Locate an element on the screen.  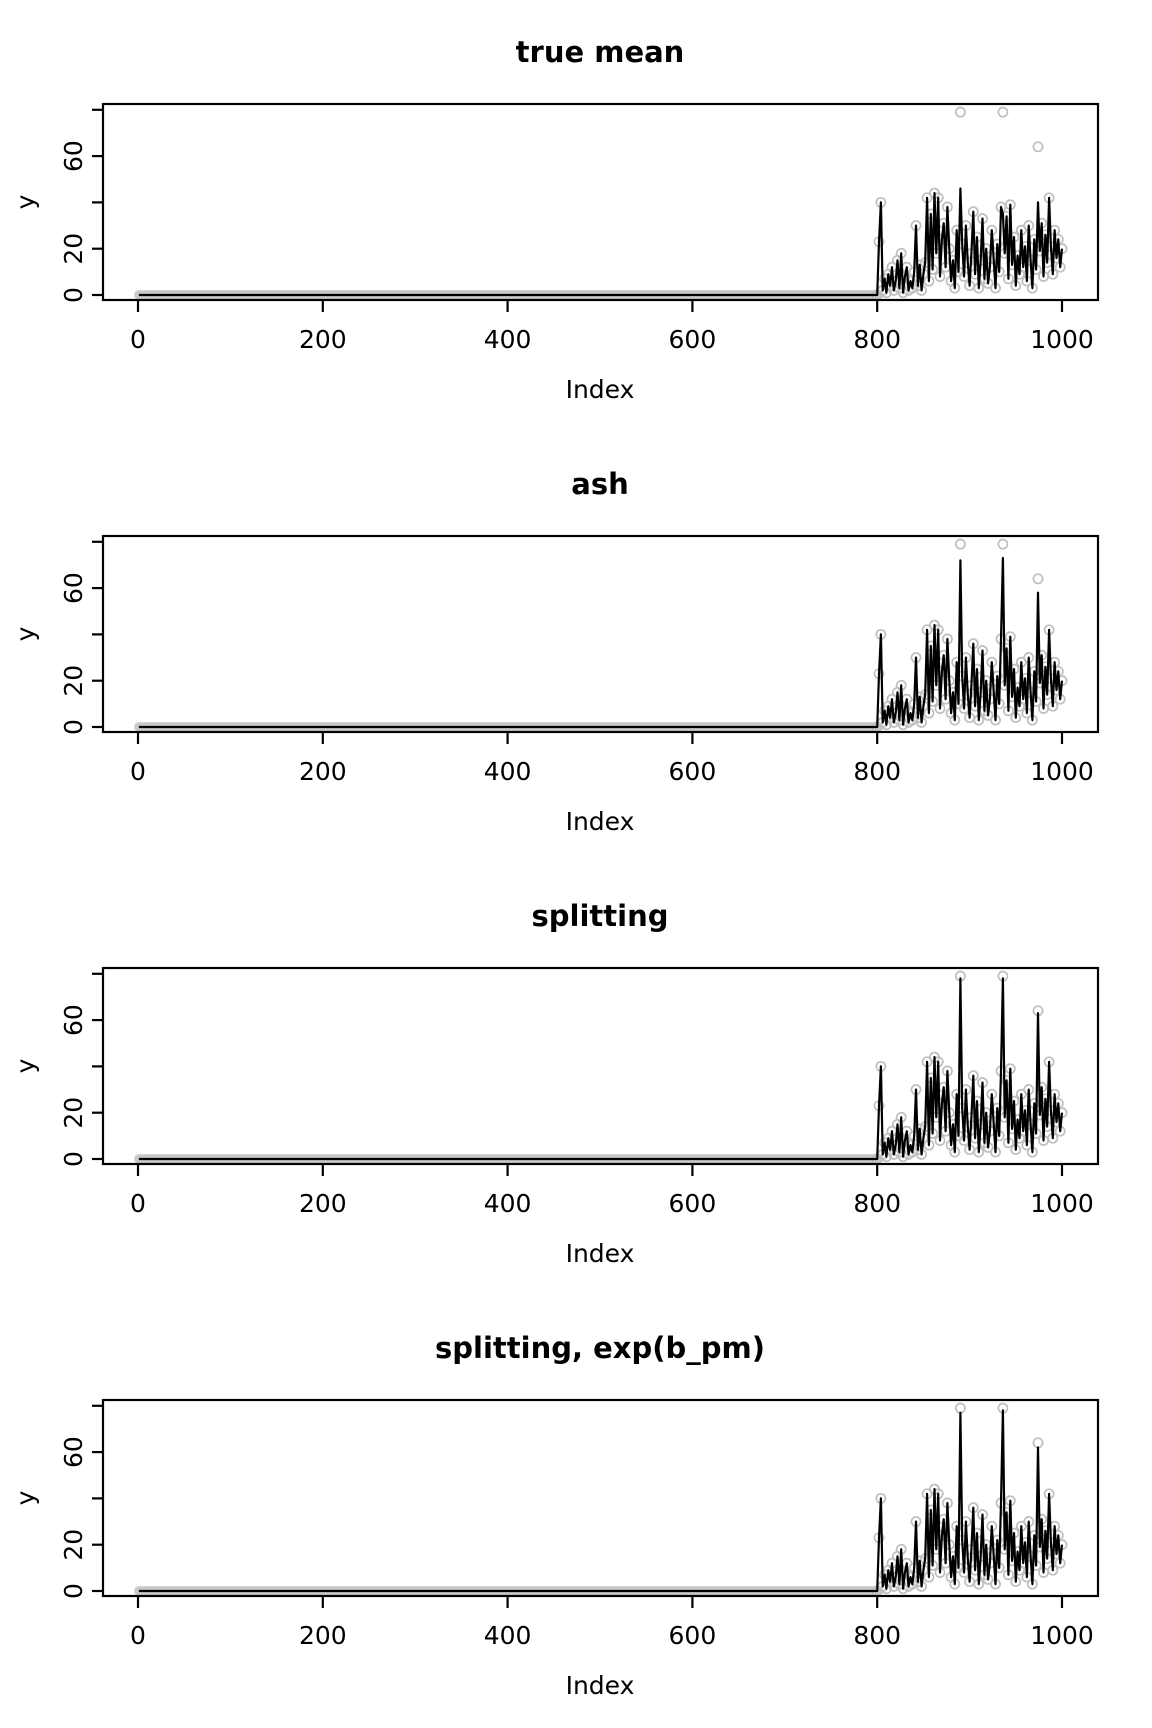
panel-title: true mean is located at coordinates (600, 52).